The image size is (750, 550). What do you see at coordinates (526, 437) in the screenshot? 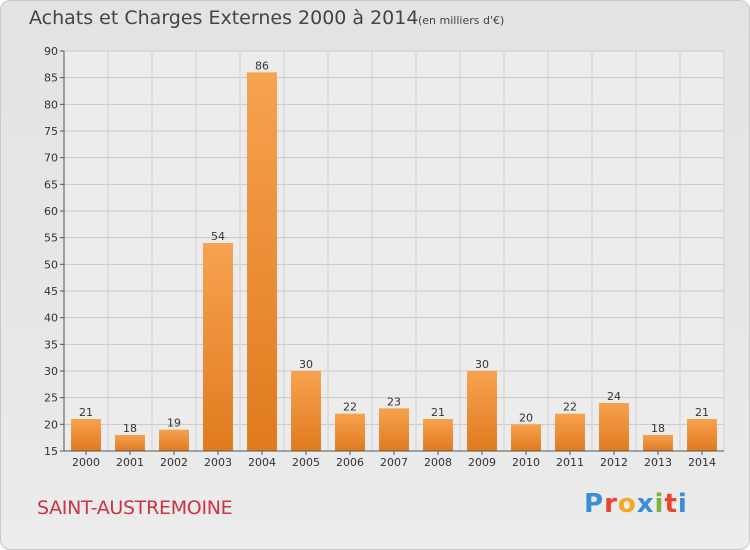
I see `bar-2010` at bounding box center [526, 437].